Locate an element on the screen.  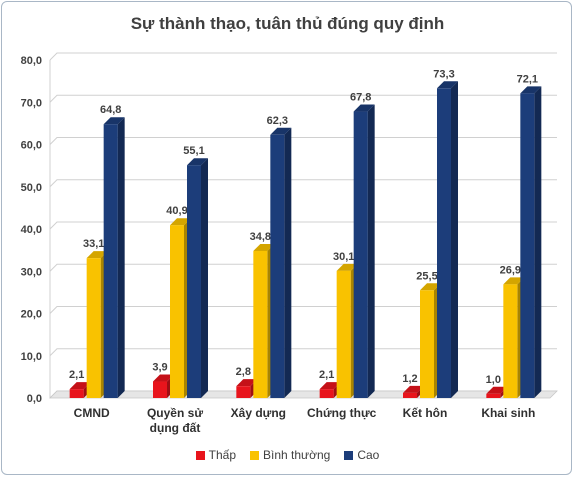
y-tick-label: 50,0 is located at coordinates (31, 188).